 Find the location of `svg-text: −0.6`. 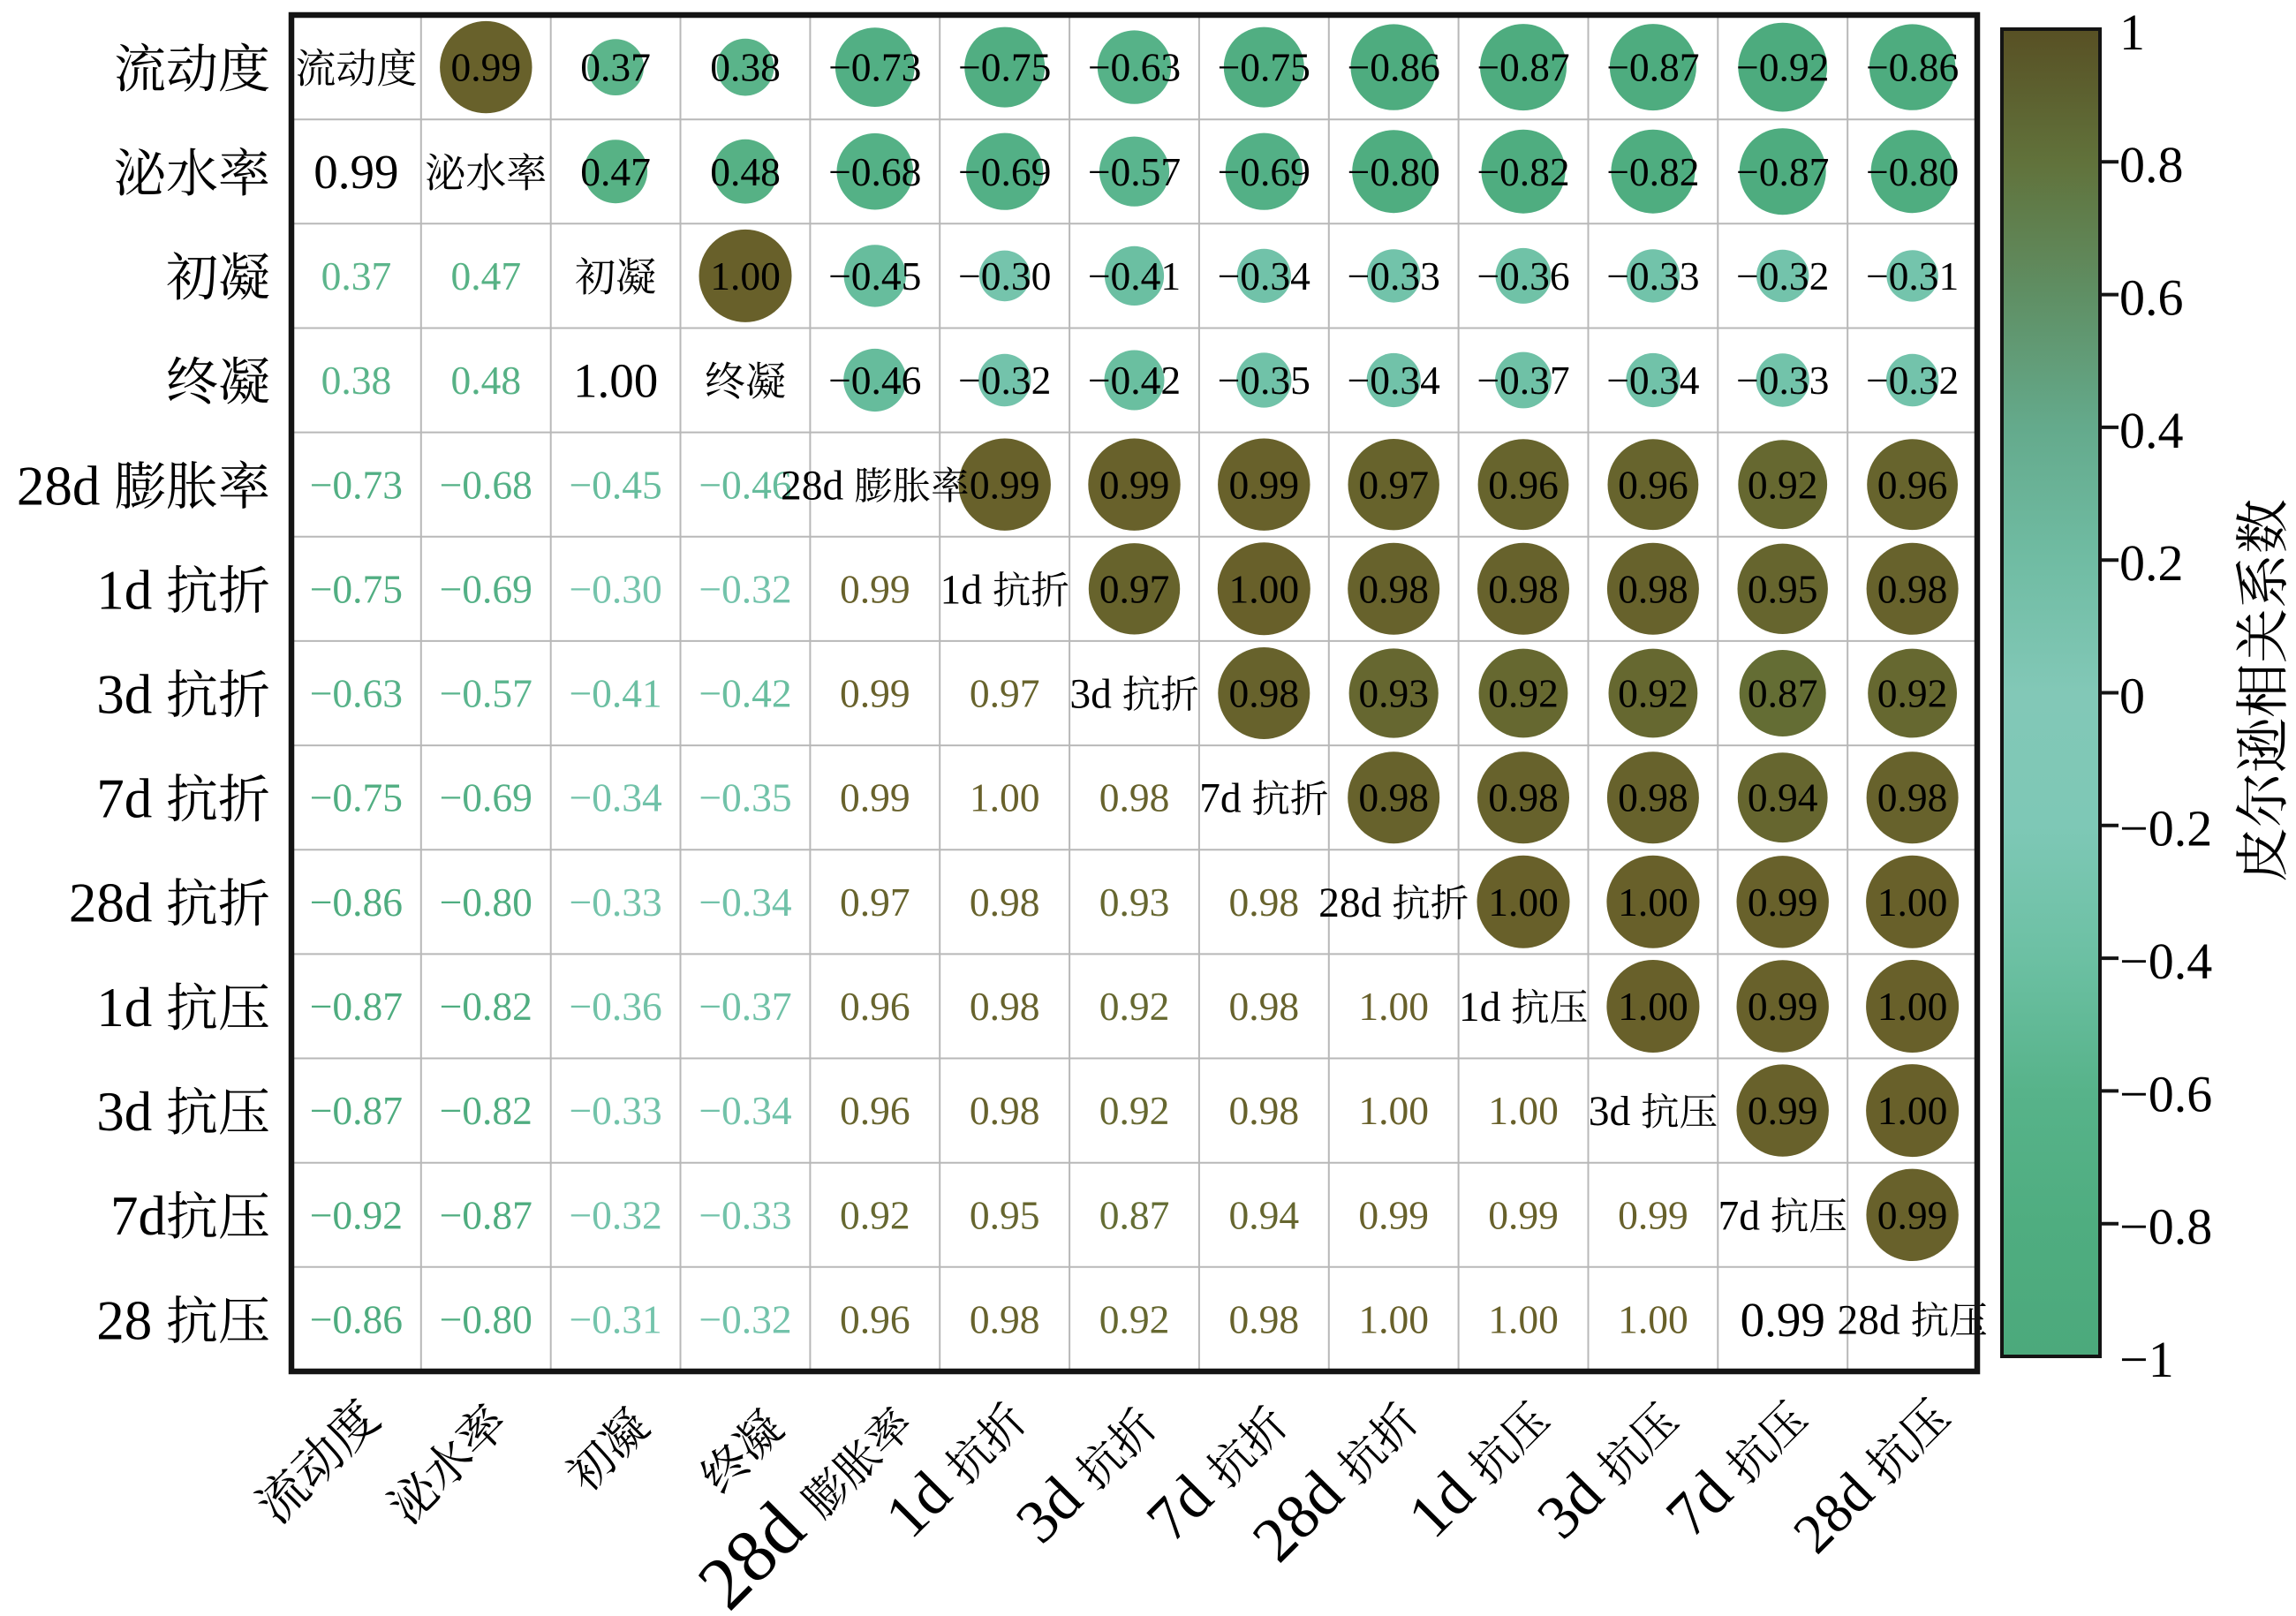

svg-text: −0.6 is located at coordinates (2165, 1093).